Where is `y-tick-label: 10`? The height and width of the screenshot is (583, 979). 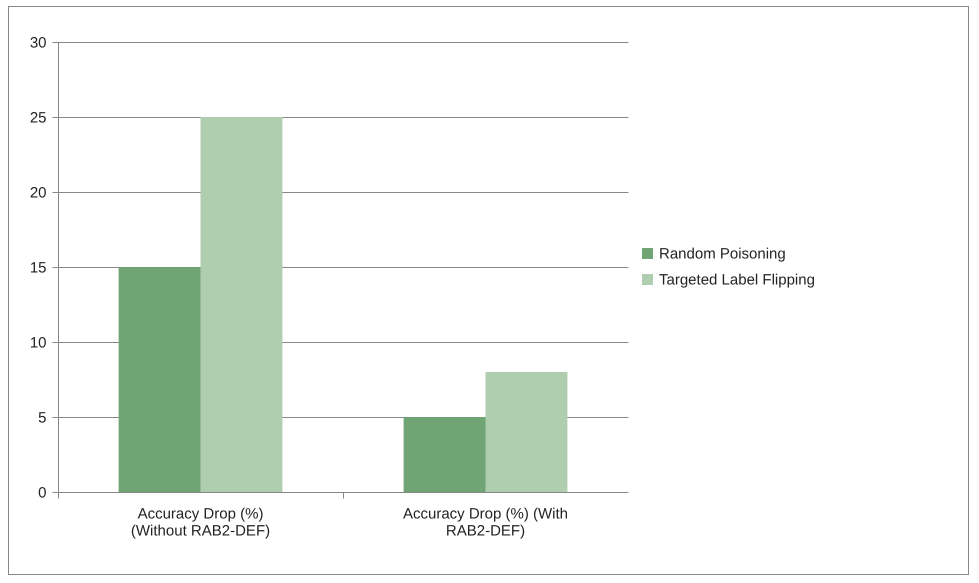
y-tick-label: 10 is located at coordinates (38, 343).